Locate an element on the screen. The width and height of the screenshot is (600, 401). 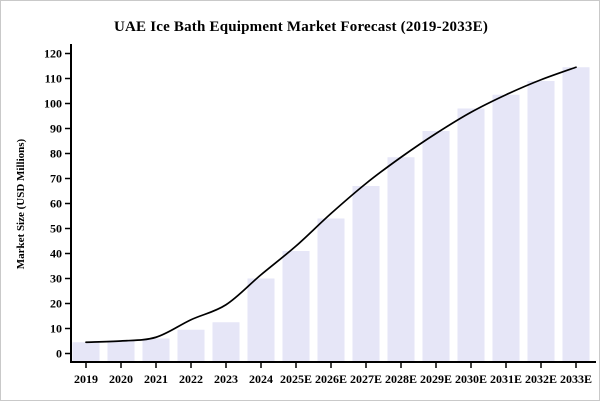
bar-2023 is located at coordinates (226, 342).